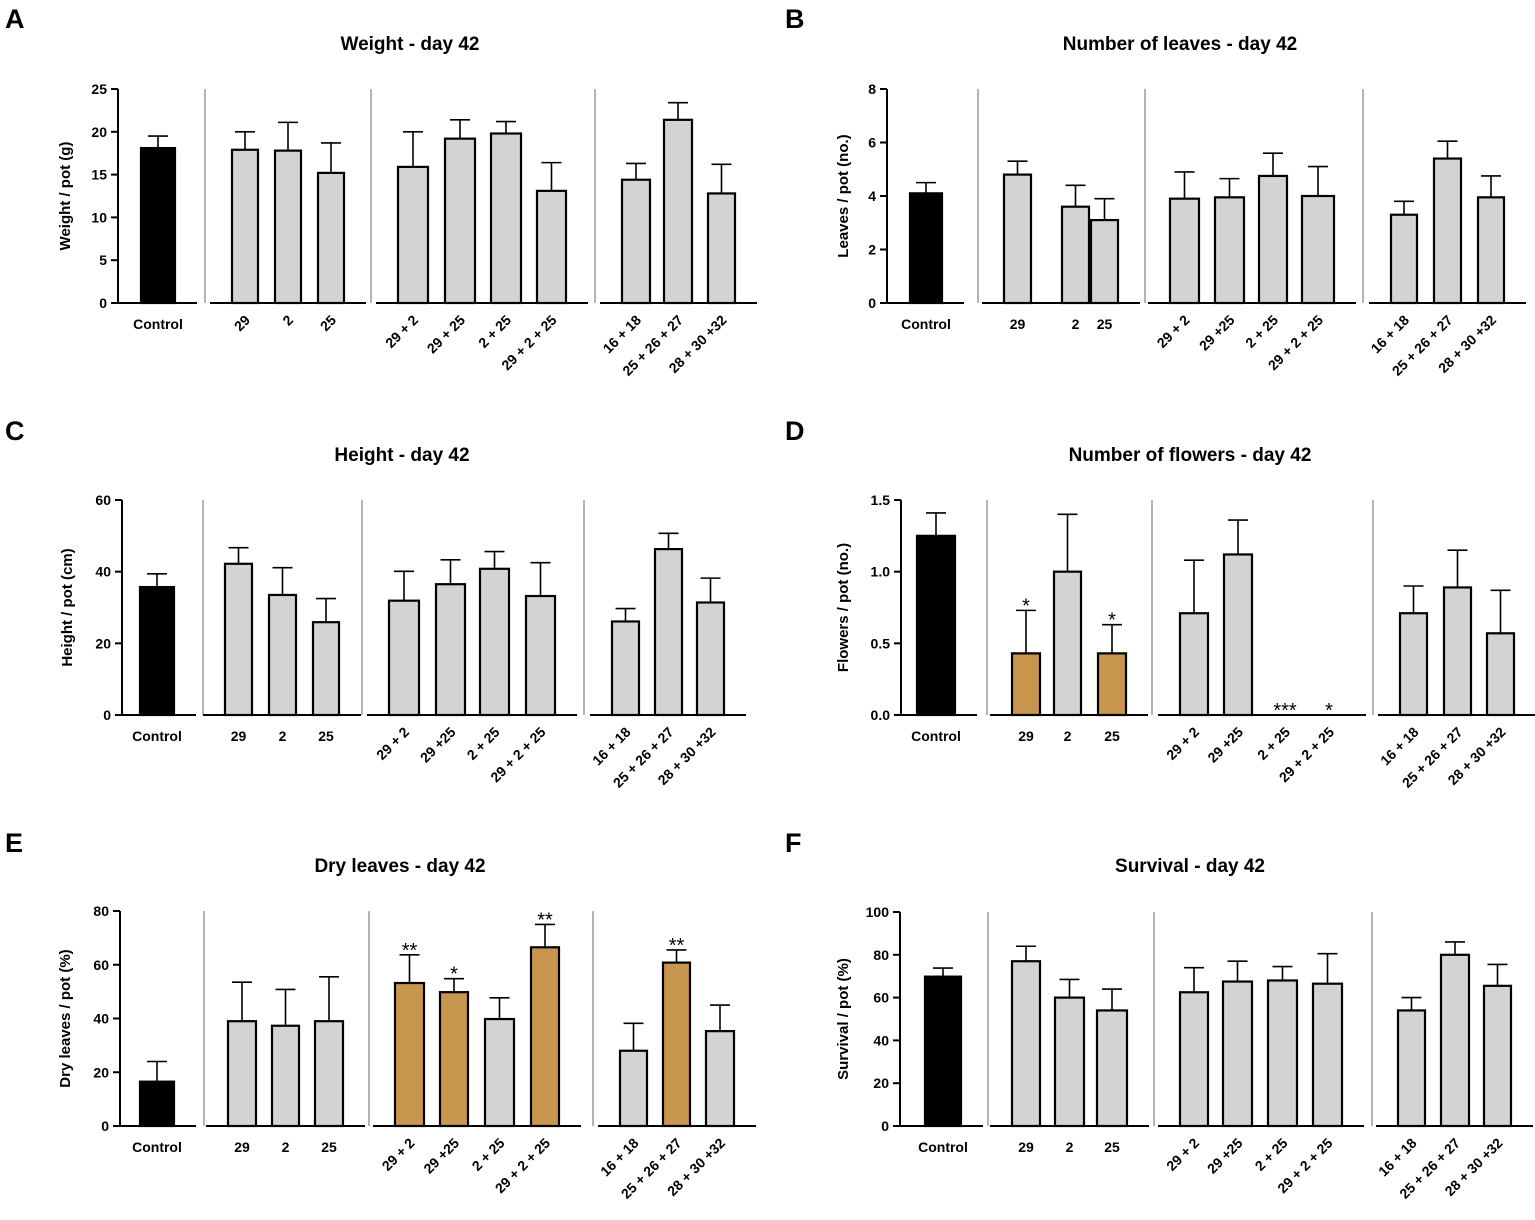 The image size is (1535, 1220). Describe the element at coordinates (843, 607) in the screenshot. I see `y-axis-label: Flowers / pot (no.)` at that location.